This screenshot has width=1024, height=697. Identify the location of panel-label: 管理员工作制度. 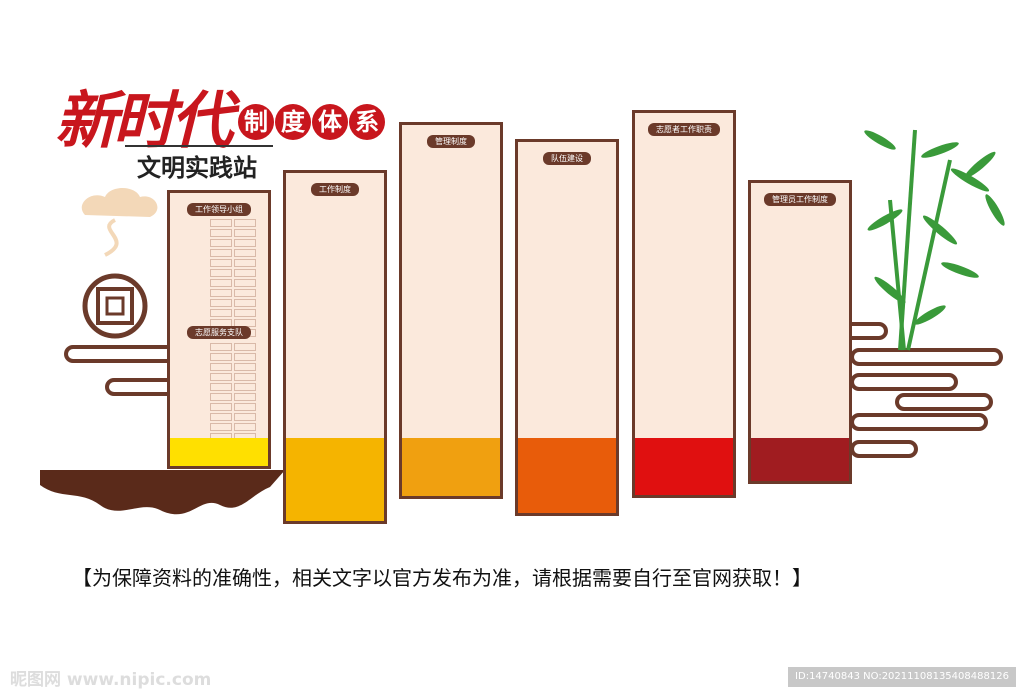
(800, 199).